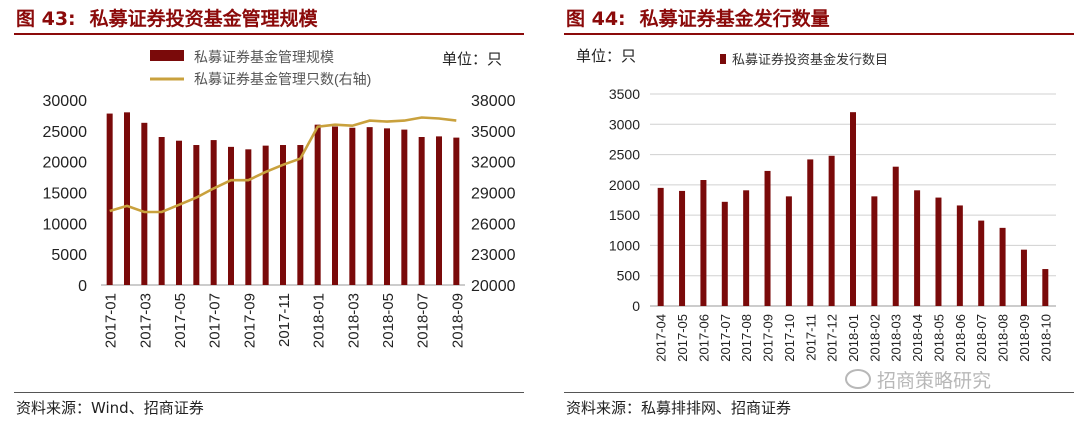 The height and width of the screenshot is (427, 1080). What do you see at coordinates (746, 338) in the screenshot?
I see `x-tick-label: 2017-08` at bounding box center [746, 338].